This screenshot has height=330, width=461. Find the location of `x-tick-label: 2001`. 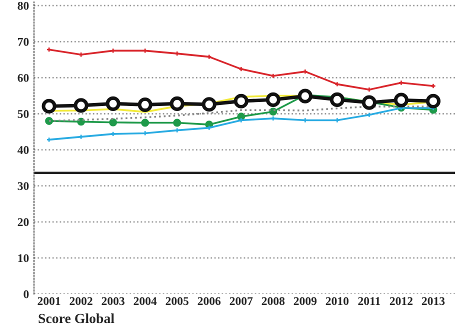

x-tick-label: 2001 is located at coordinates (49, 301).